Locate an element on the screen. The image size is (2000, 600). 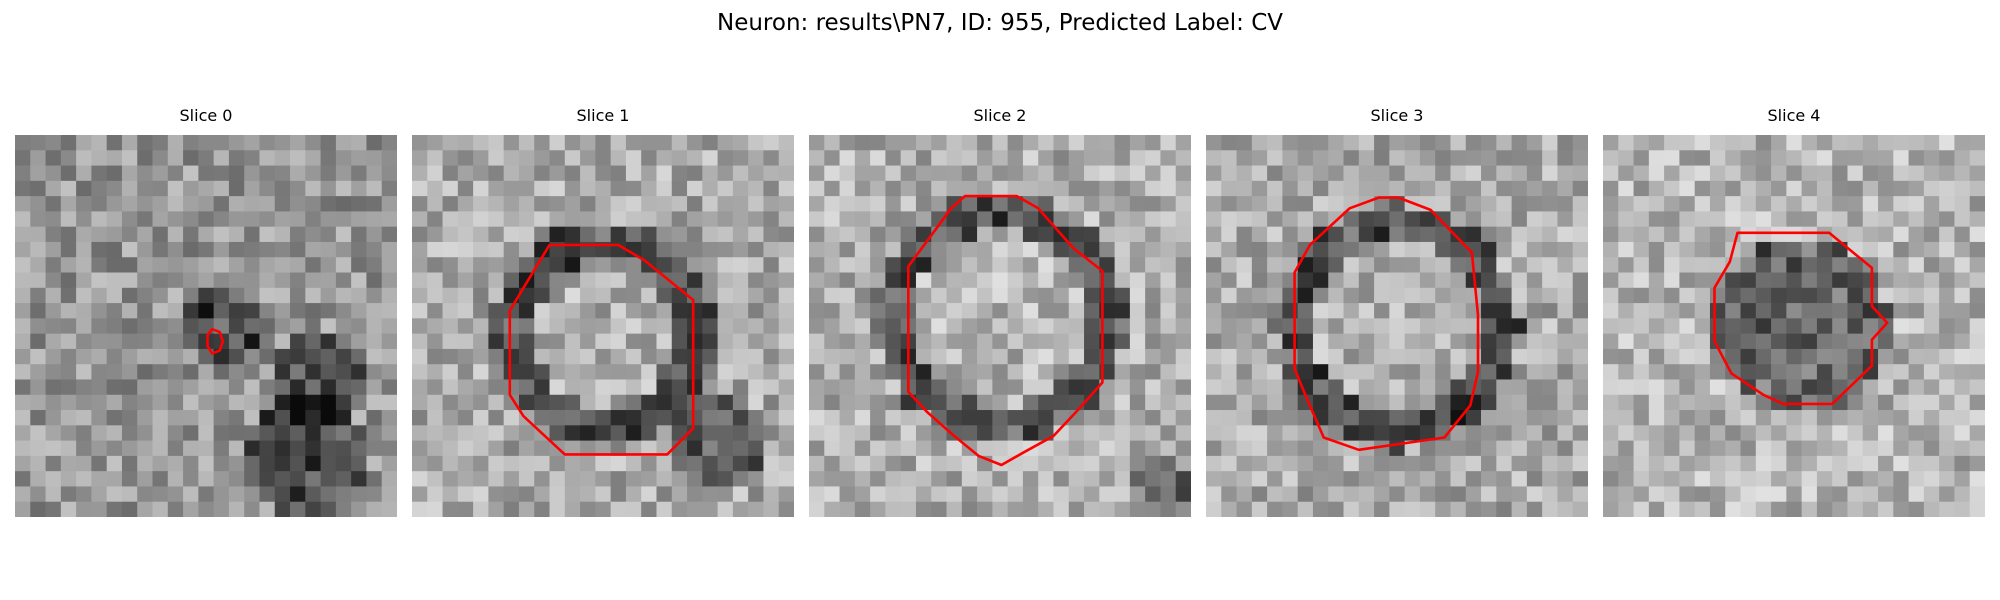
slice-panel-0: Slice 0 is located at coordinates (206, 311).